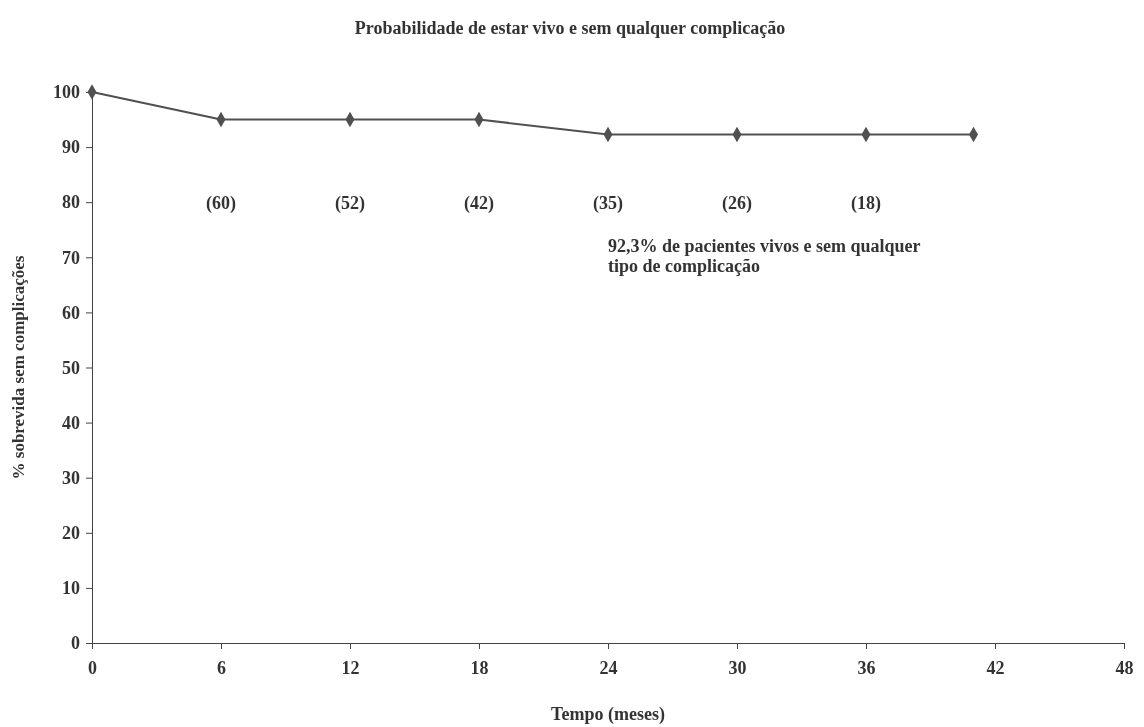  What do you see at coordinates (866, 203) in the screenshot?
I see `annotation: (18)` at bounding box center [866, 203].